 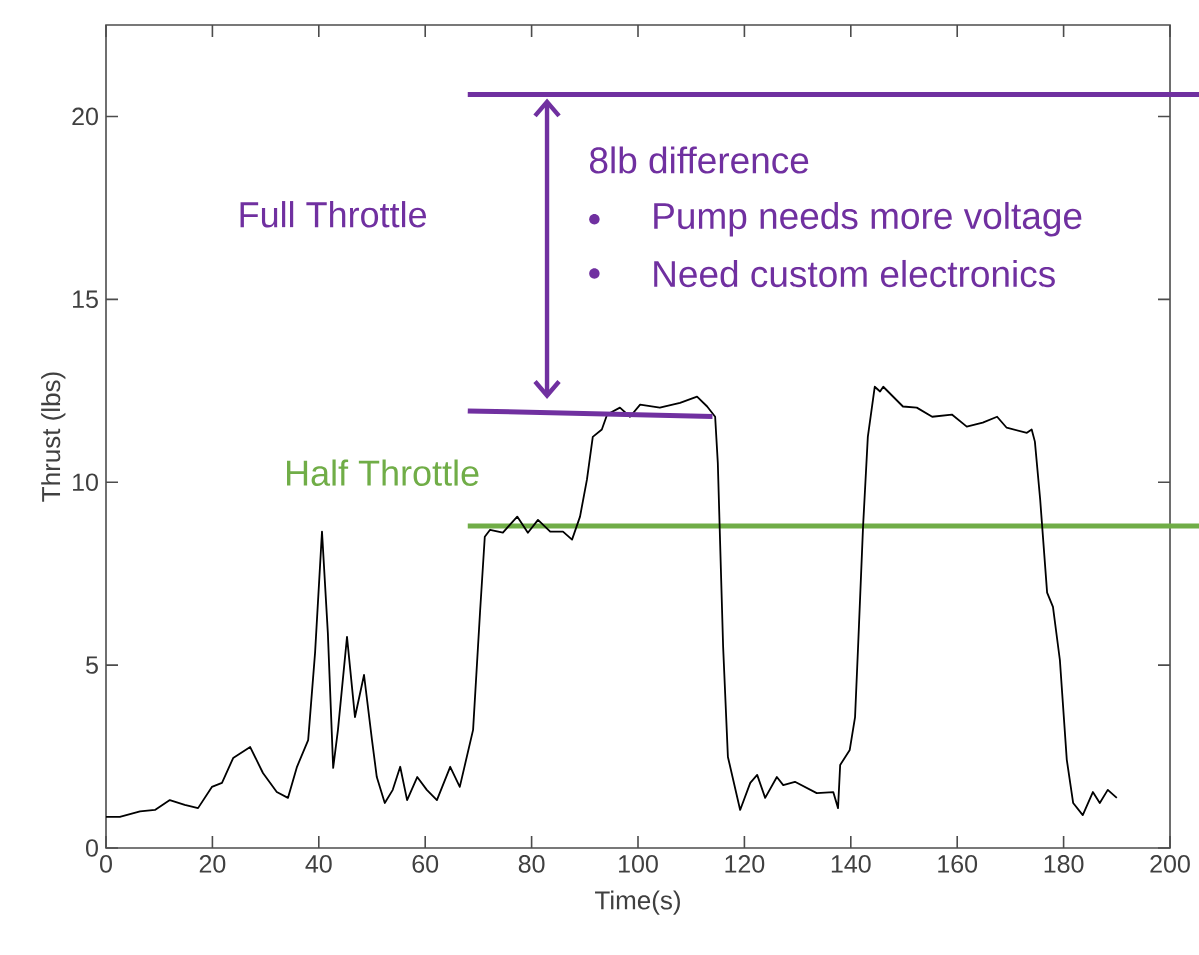 I want to click on x-tick-label: 0, so click(x=106, y=864).